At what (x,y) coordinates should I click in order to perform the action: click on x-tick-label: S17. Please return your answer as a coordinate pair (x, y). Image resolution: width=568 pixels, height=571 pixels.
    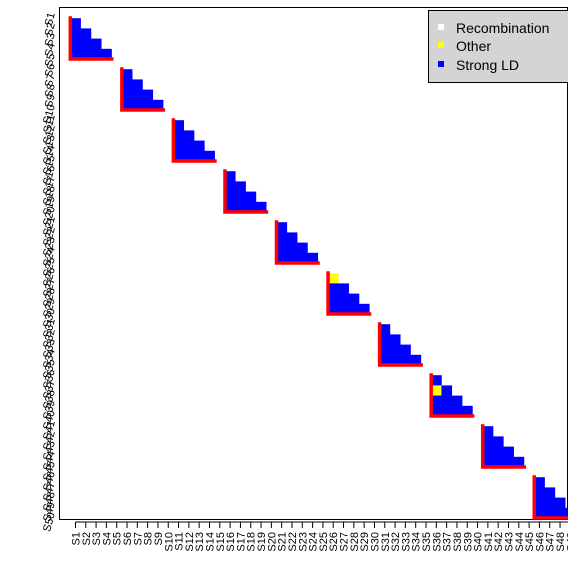
    Looking at the image, I should click on (241, 542).